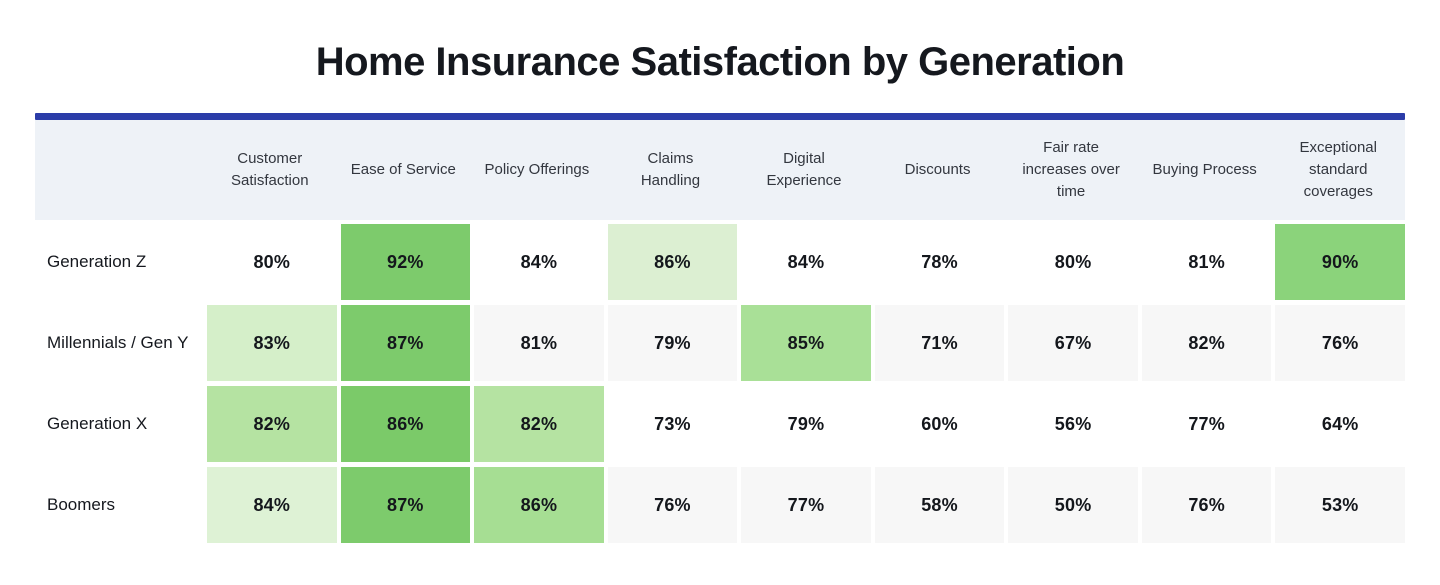 This screenshot has width=1440, height=585. What do you see at coordinates (1073, 343) in the screenshot?
I see `heatmap-cell: 67%` at bounding box center [1073, 343].